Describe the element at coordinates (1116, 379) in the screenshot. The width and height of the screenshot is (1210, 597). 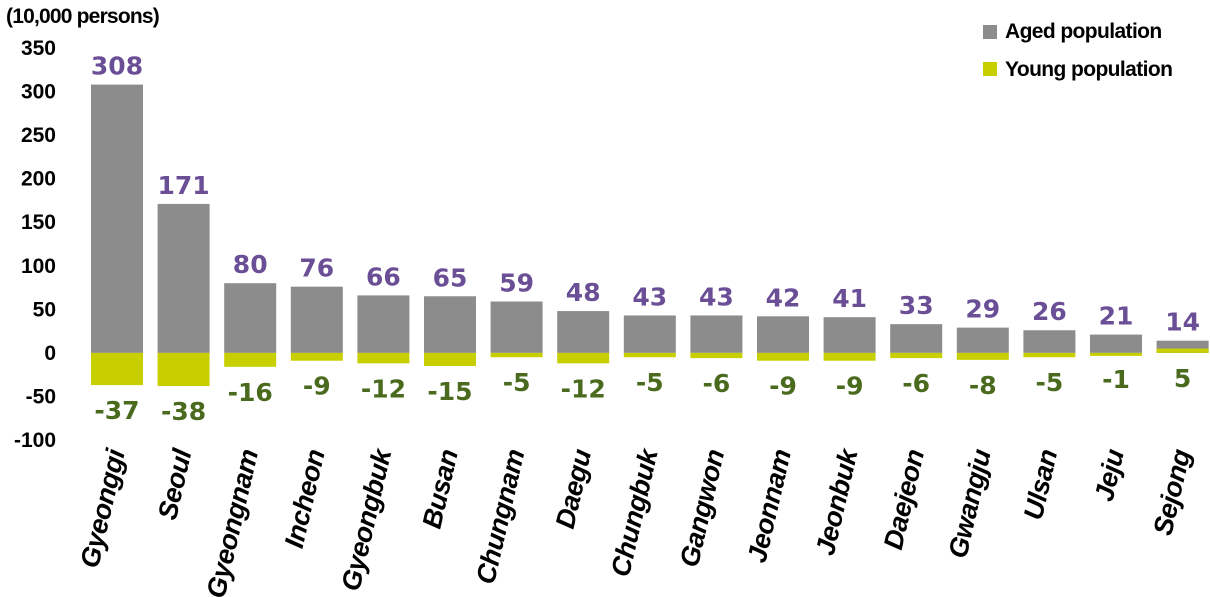
I see `young-value-label: -1` at that location.